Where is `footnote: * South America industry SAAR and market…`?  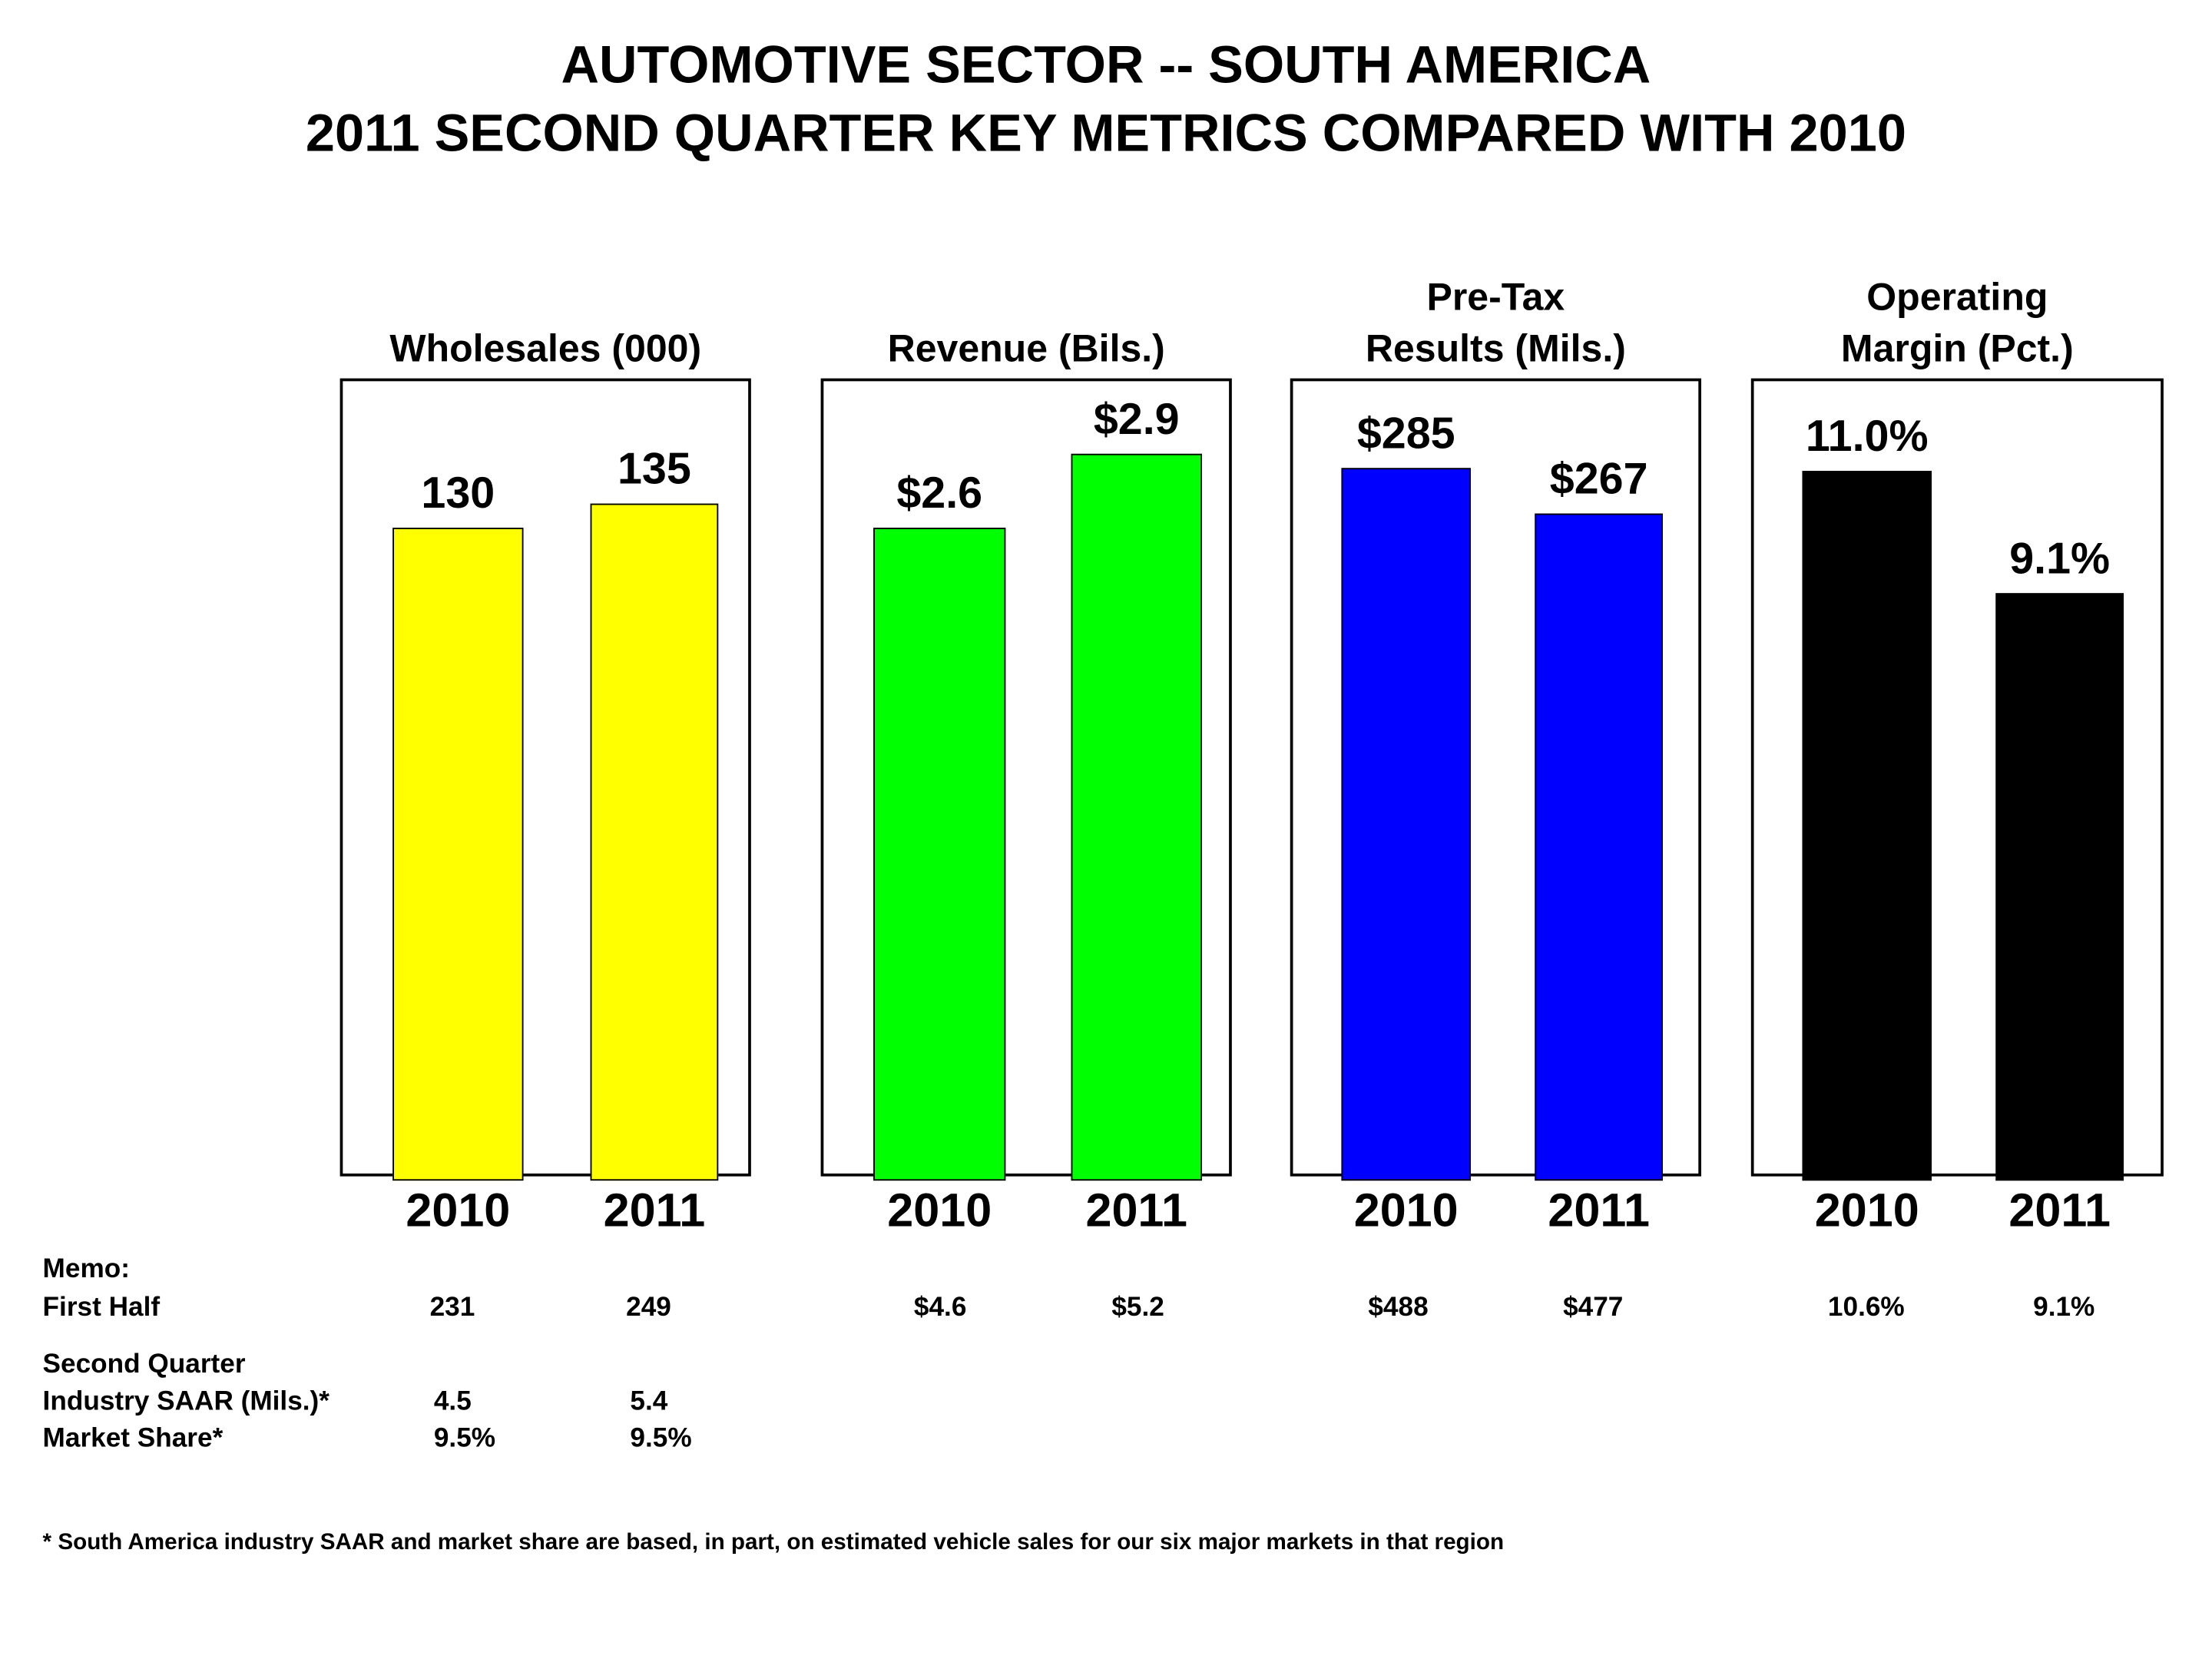
footnote: * South America industry SAAR and market… is located at coordinates (774, 1543).